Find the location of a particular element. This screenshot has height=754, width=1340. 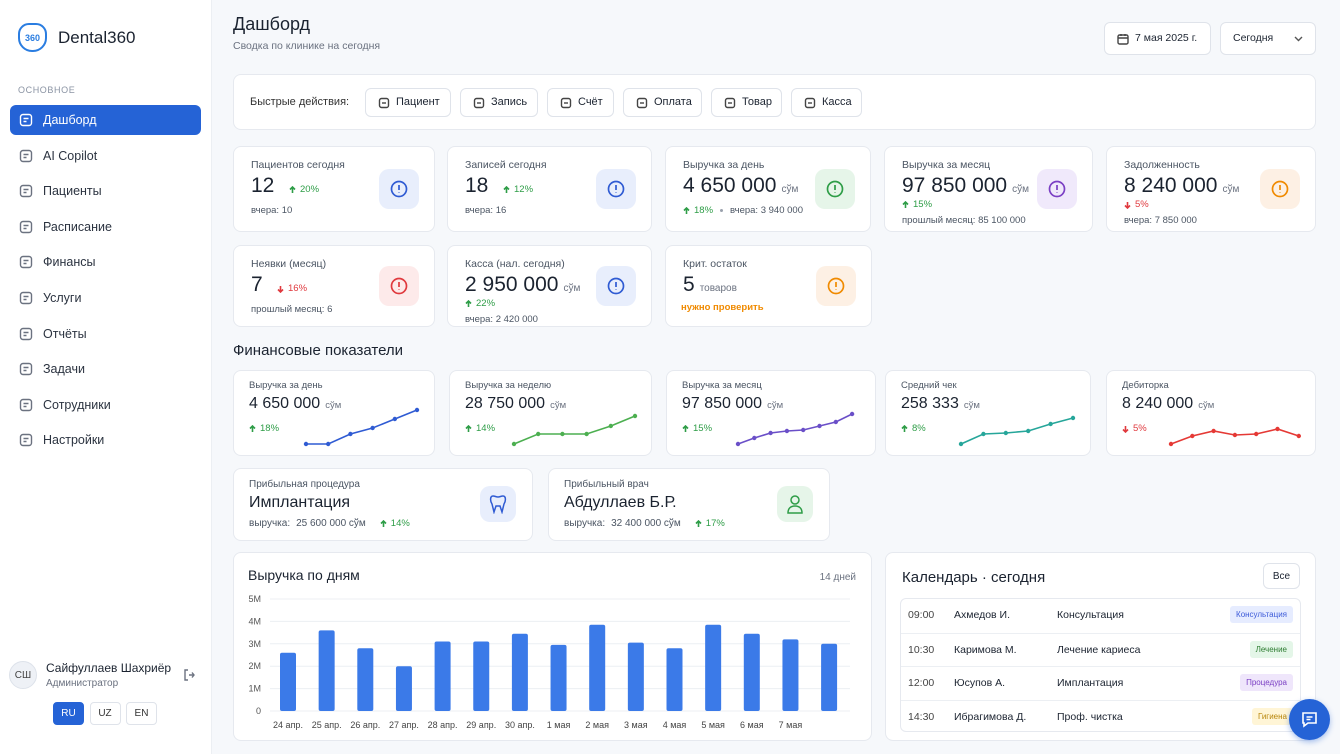

chat-button is located at coordinates (1309, 719).